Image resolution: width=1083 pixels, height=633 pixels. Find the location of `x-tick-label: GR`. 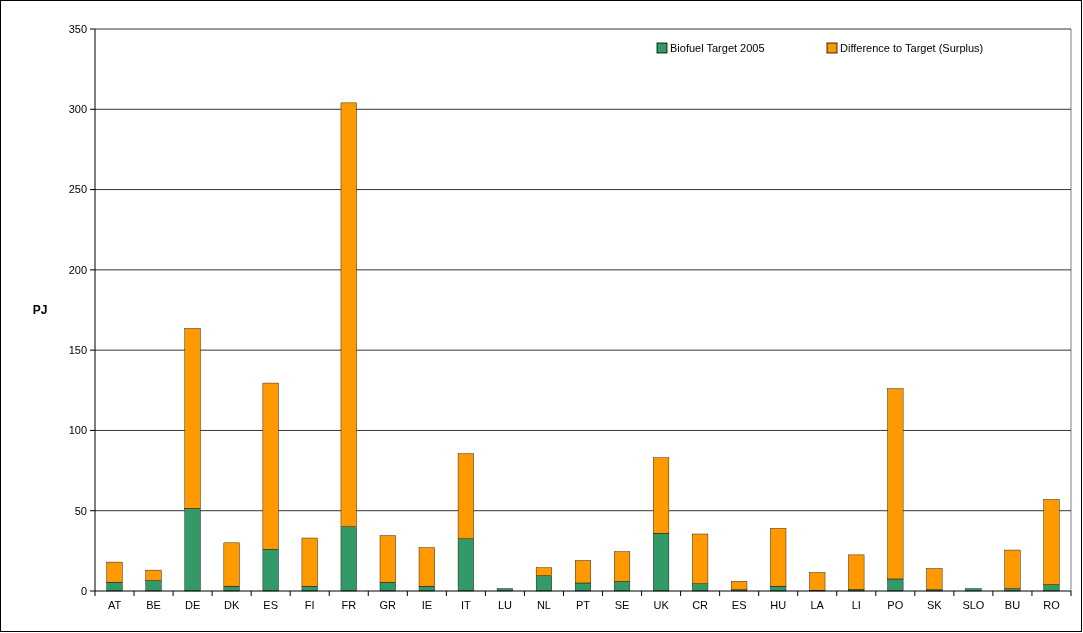

x-tick-label: GR is located at coordinates (388, 605).